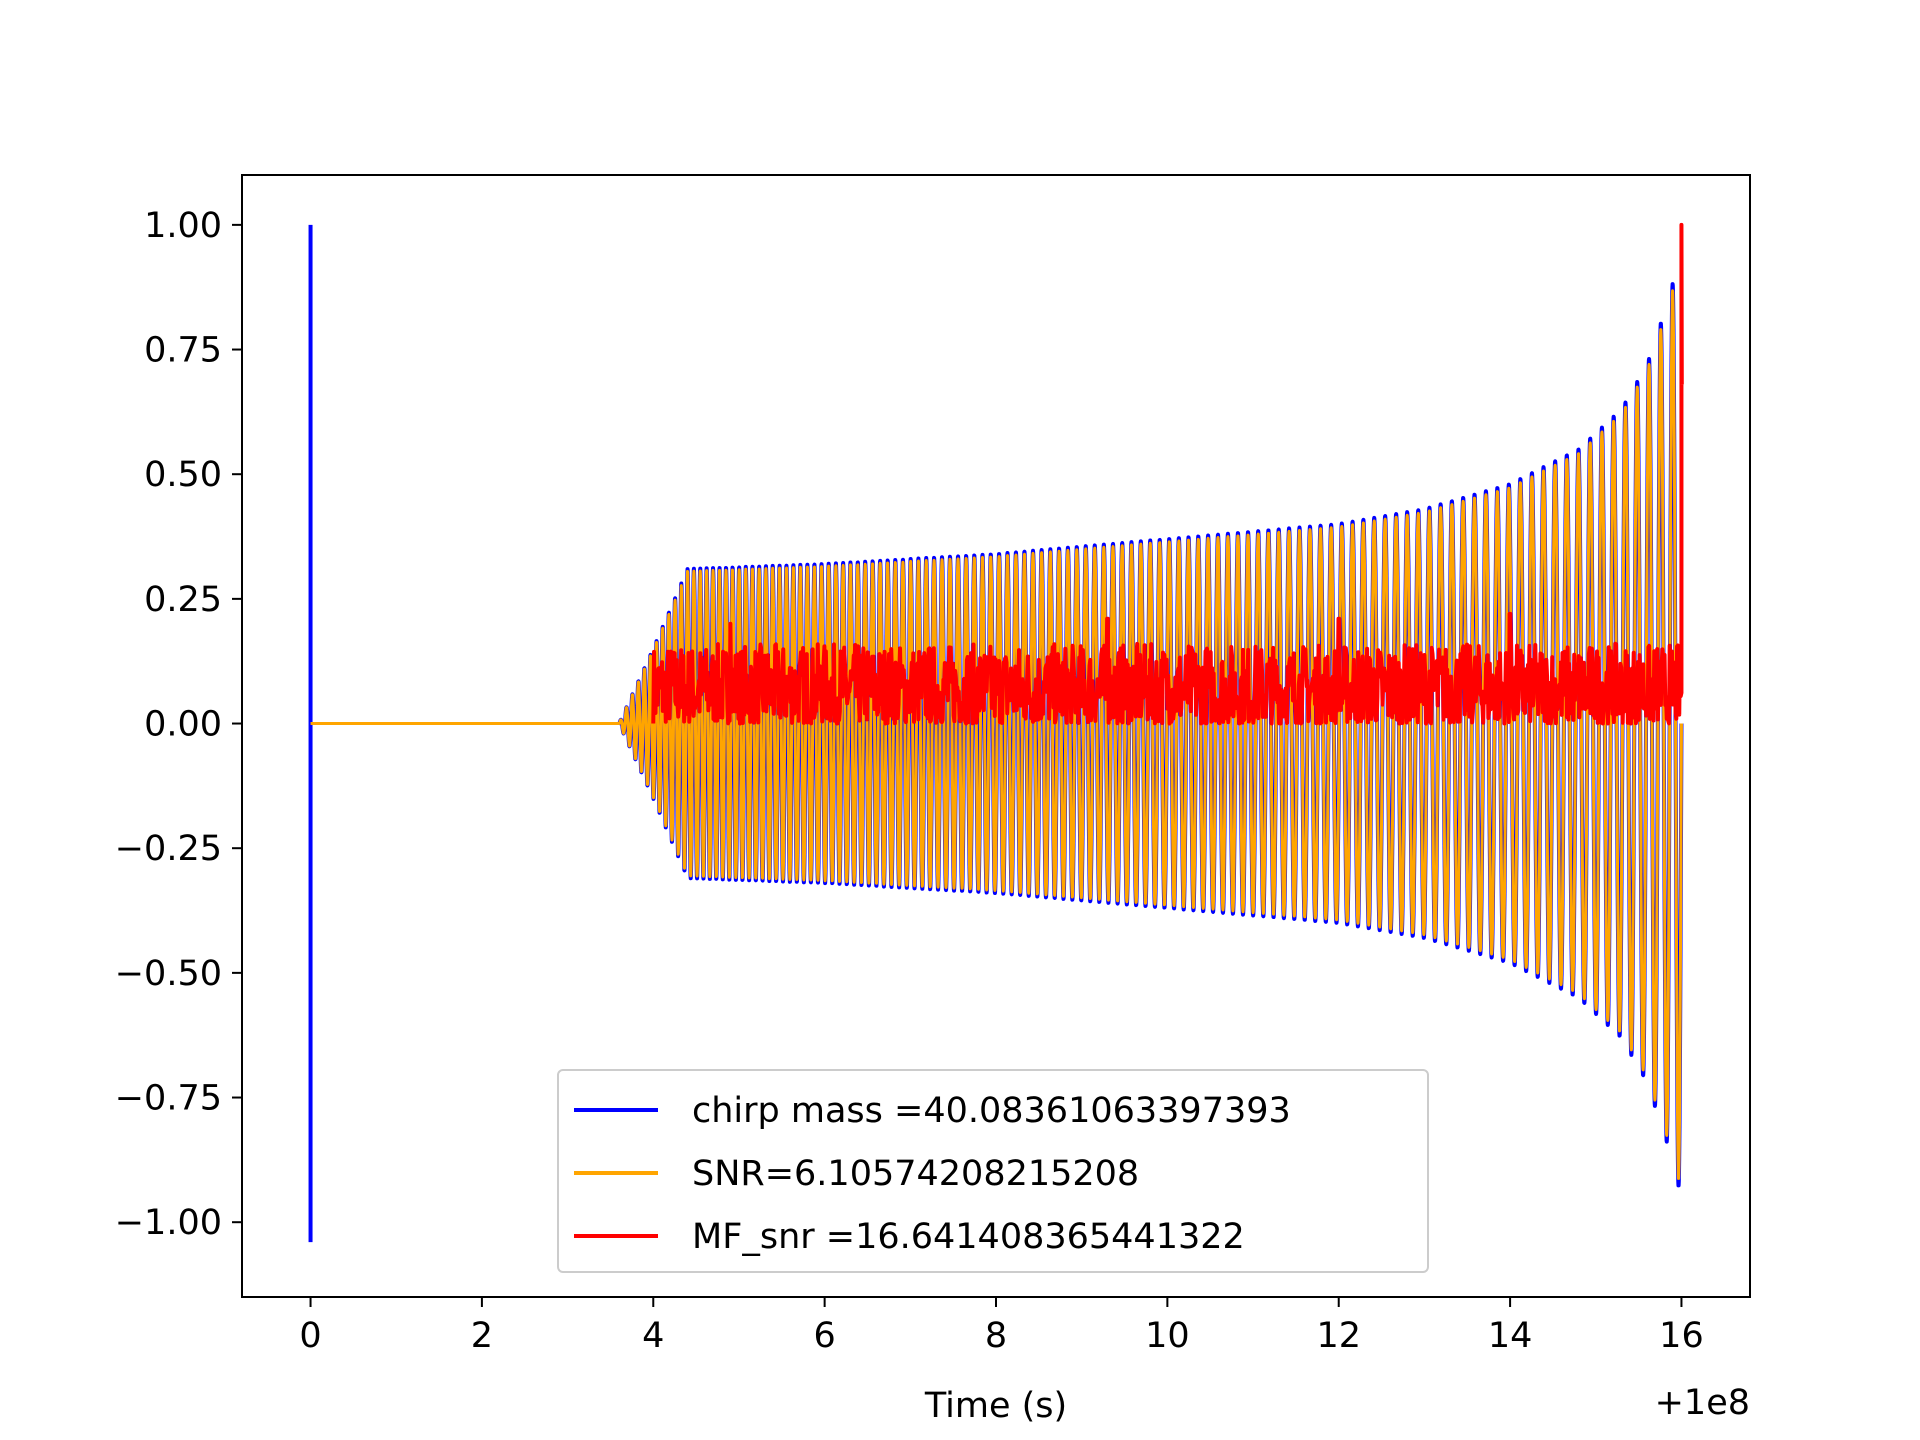 This screenshot has height=1440, width=1920. I want to click on y-tick-label: −1.00, so click(168, 1223).